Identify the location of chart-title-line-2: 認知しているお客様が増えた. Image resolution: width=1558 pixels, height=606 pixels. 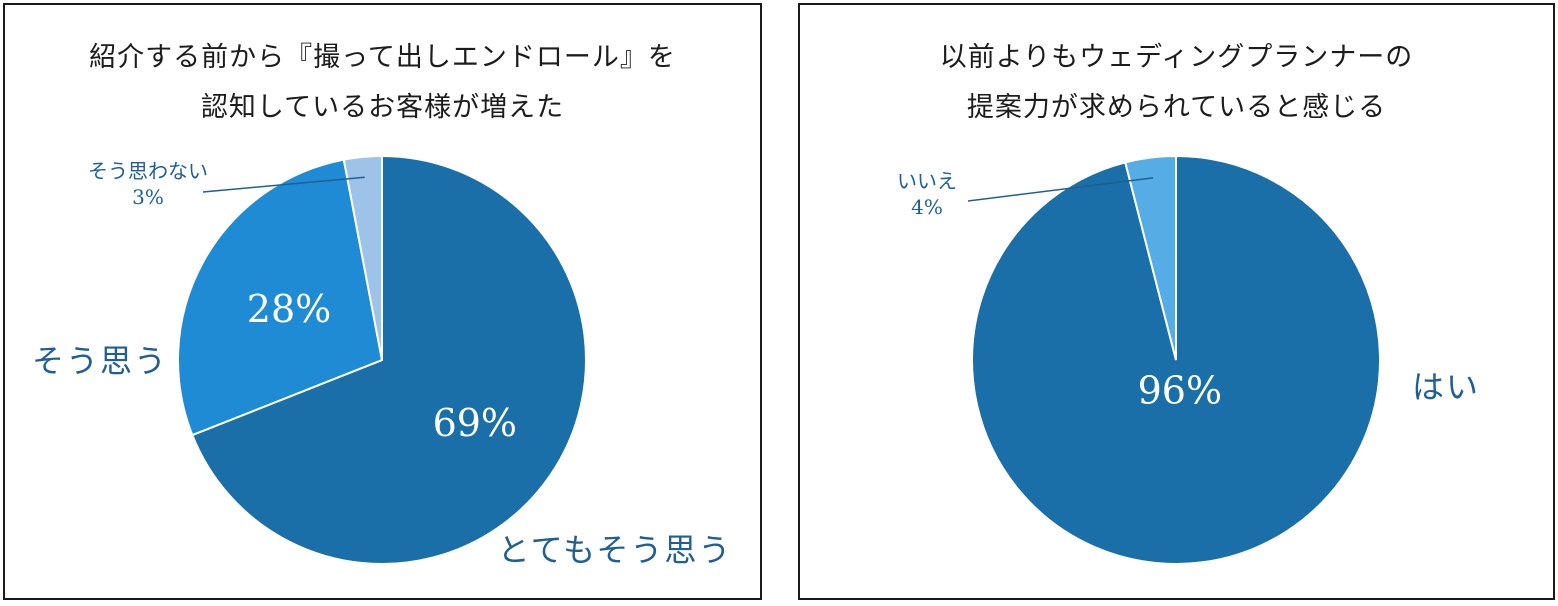
(382, 107).